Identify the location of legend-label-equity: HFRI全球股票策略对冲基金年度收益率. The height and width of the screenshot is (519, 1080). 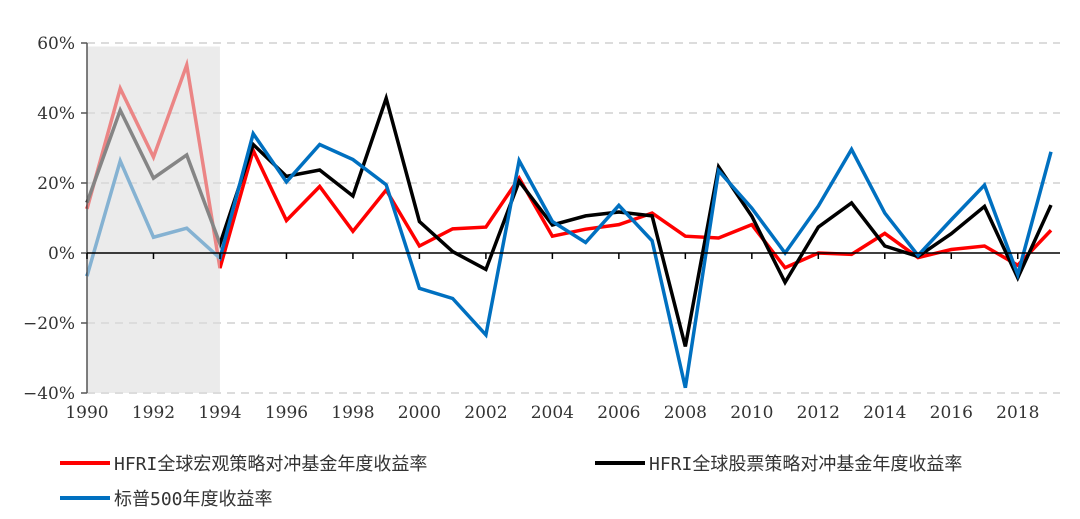
(806, 464).